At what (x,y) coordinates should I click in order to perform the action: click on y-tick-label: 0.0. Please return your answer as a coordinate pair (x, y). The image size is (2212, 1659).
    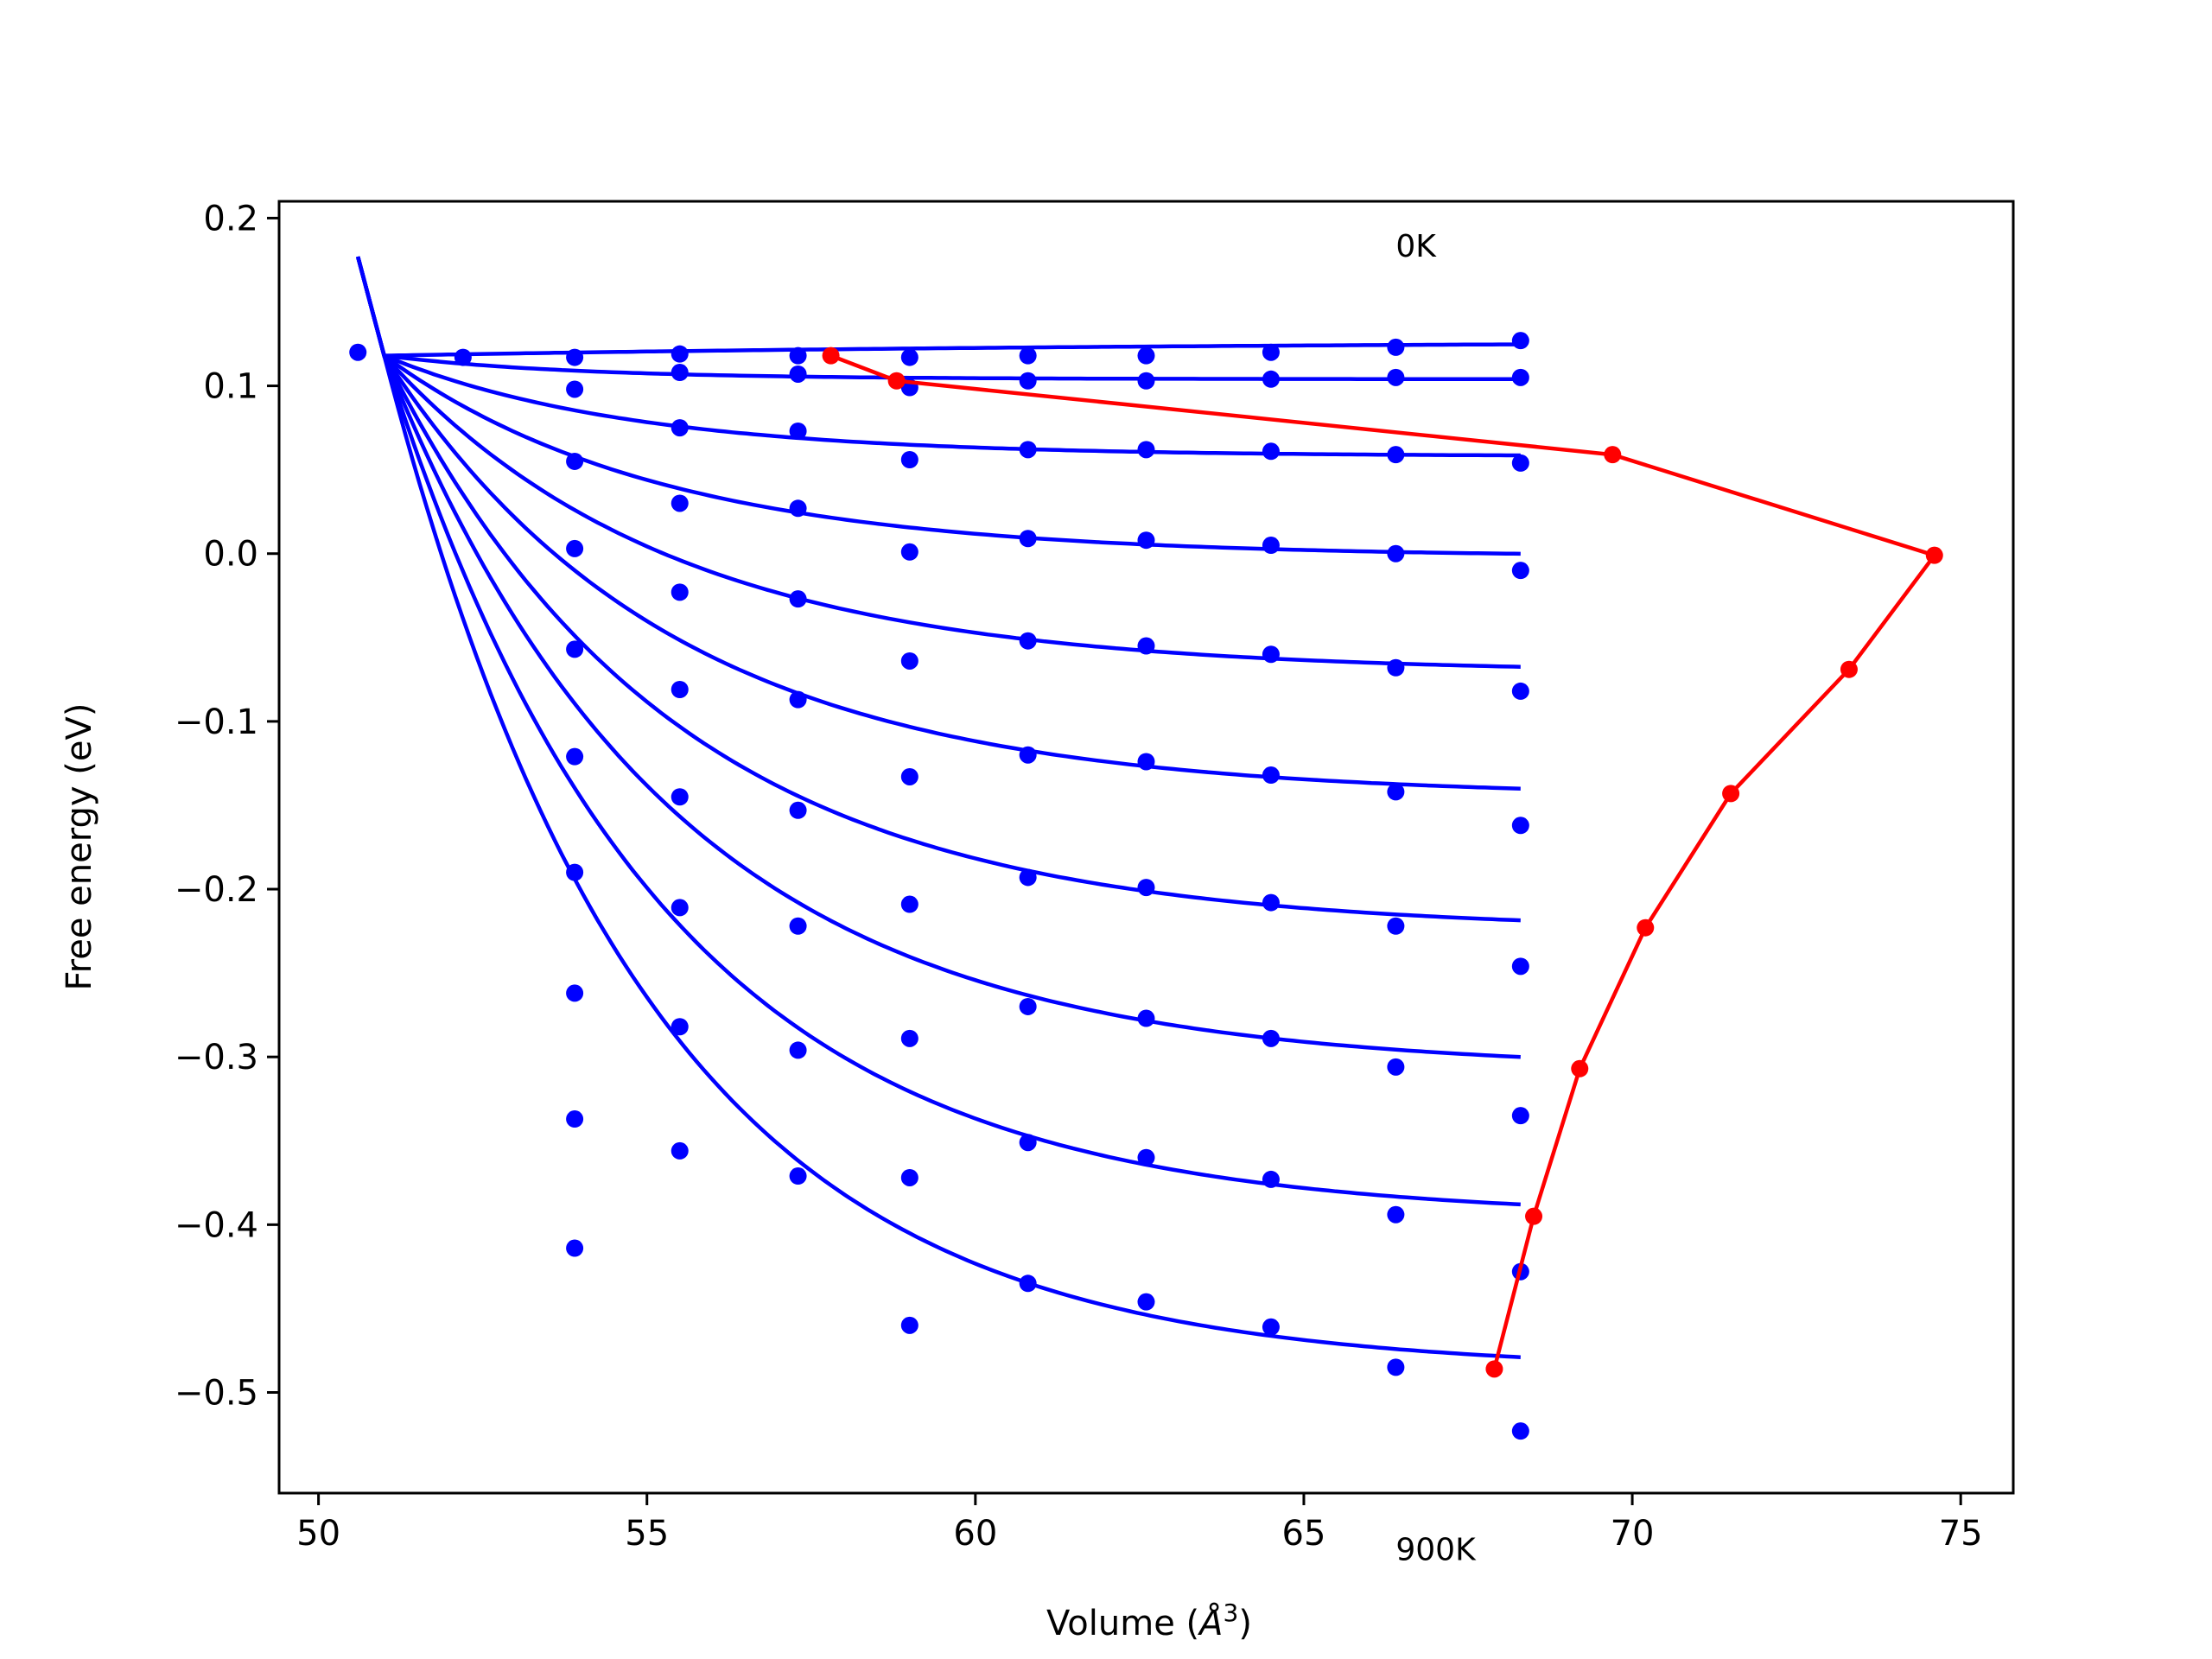
    Looking at the image, I should click on (231, 555).